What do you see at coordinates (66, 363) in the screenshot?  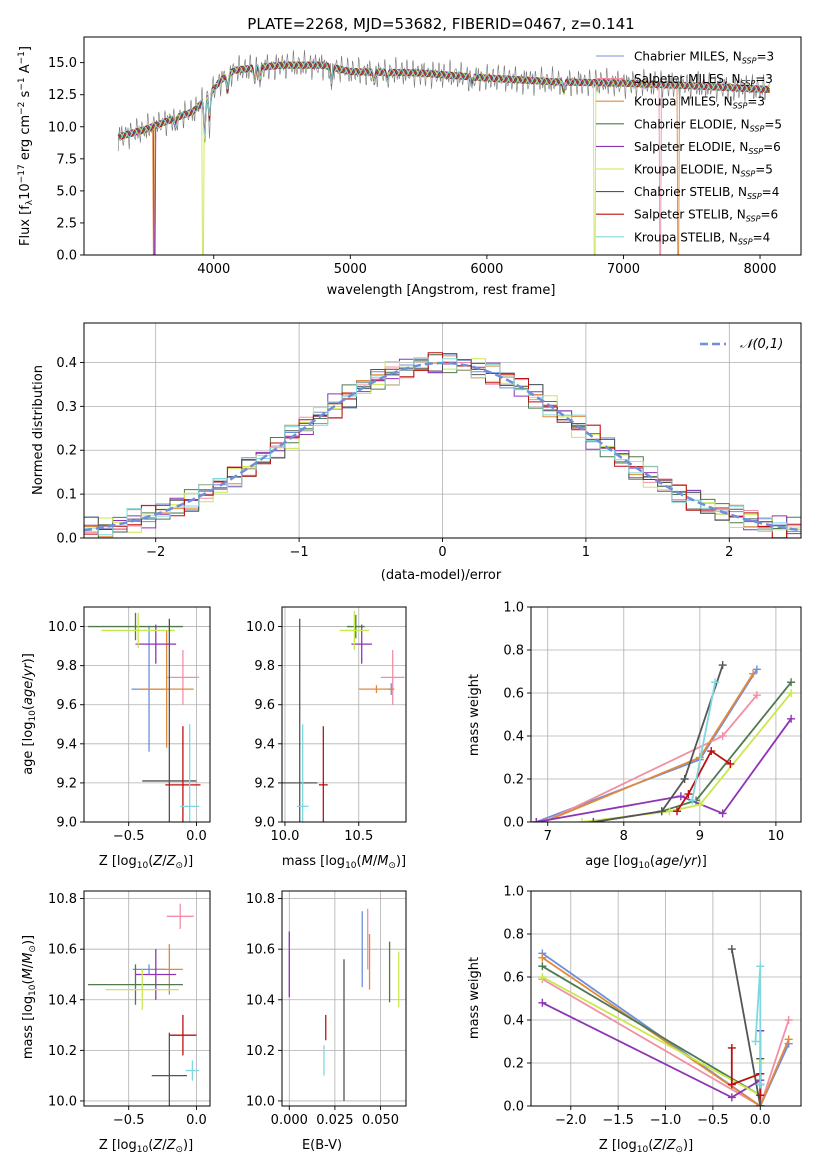 I see `hist-ytick-label: 0.4` at bounding box center [66, 363].